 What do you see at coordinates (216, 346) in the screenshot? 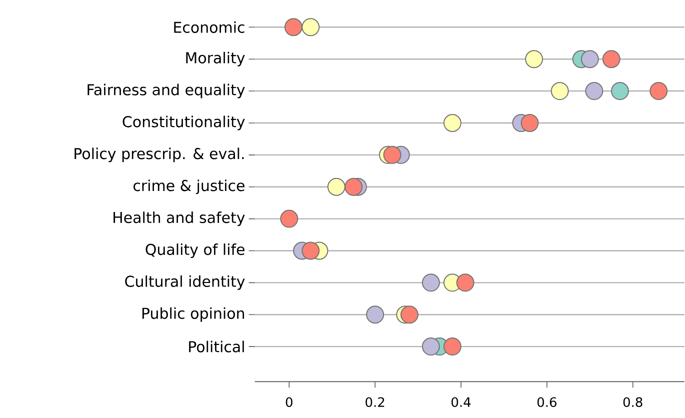
I see `y-tick-label: Political` at bounding box center [216, 346].